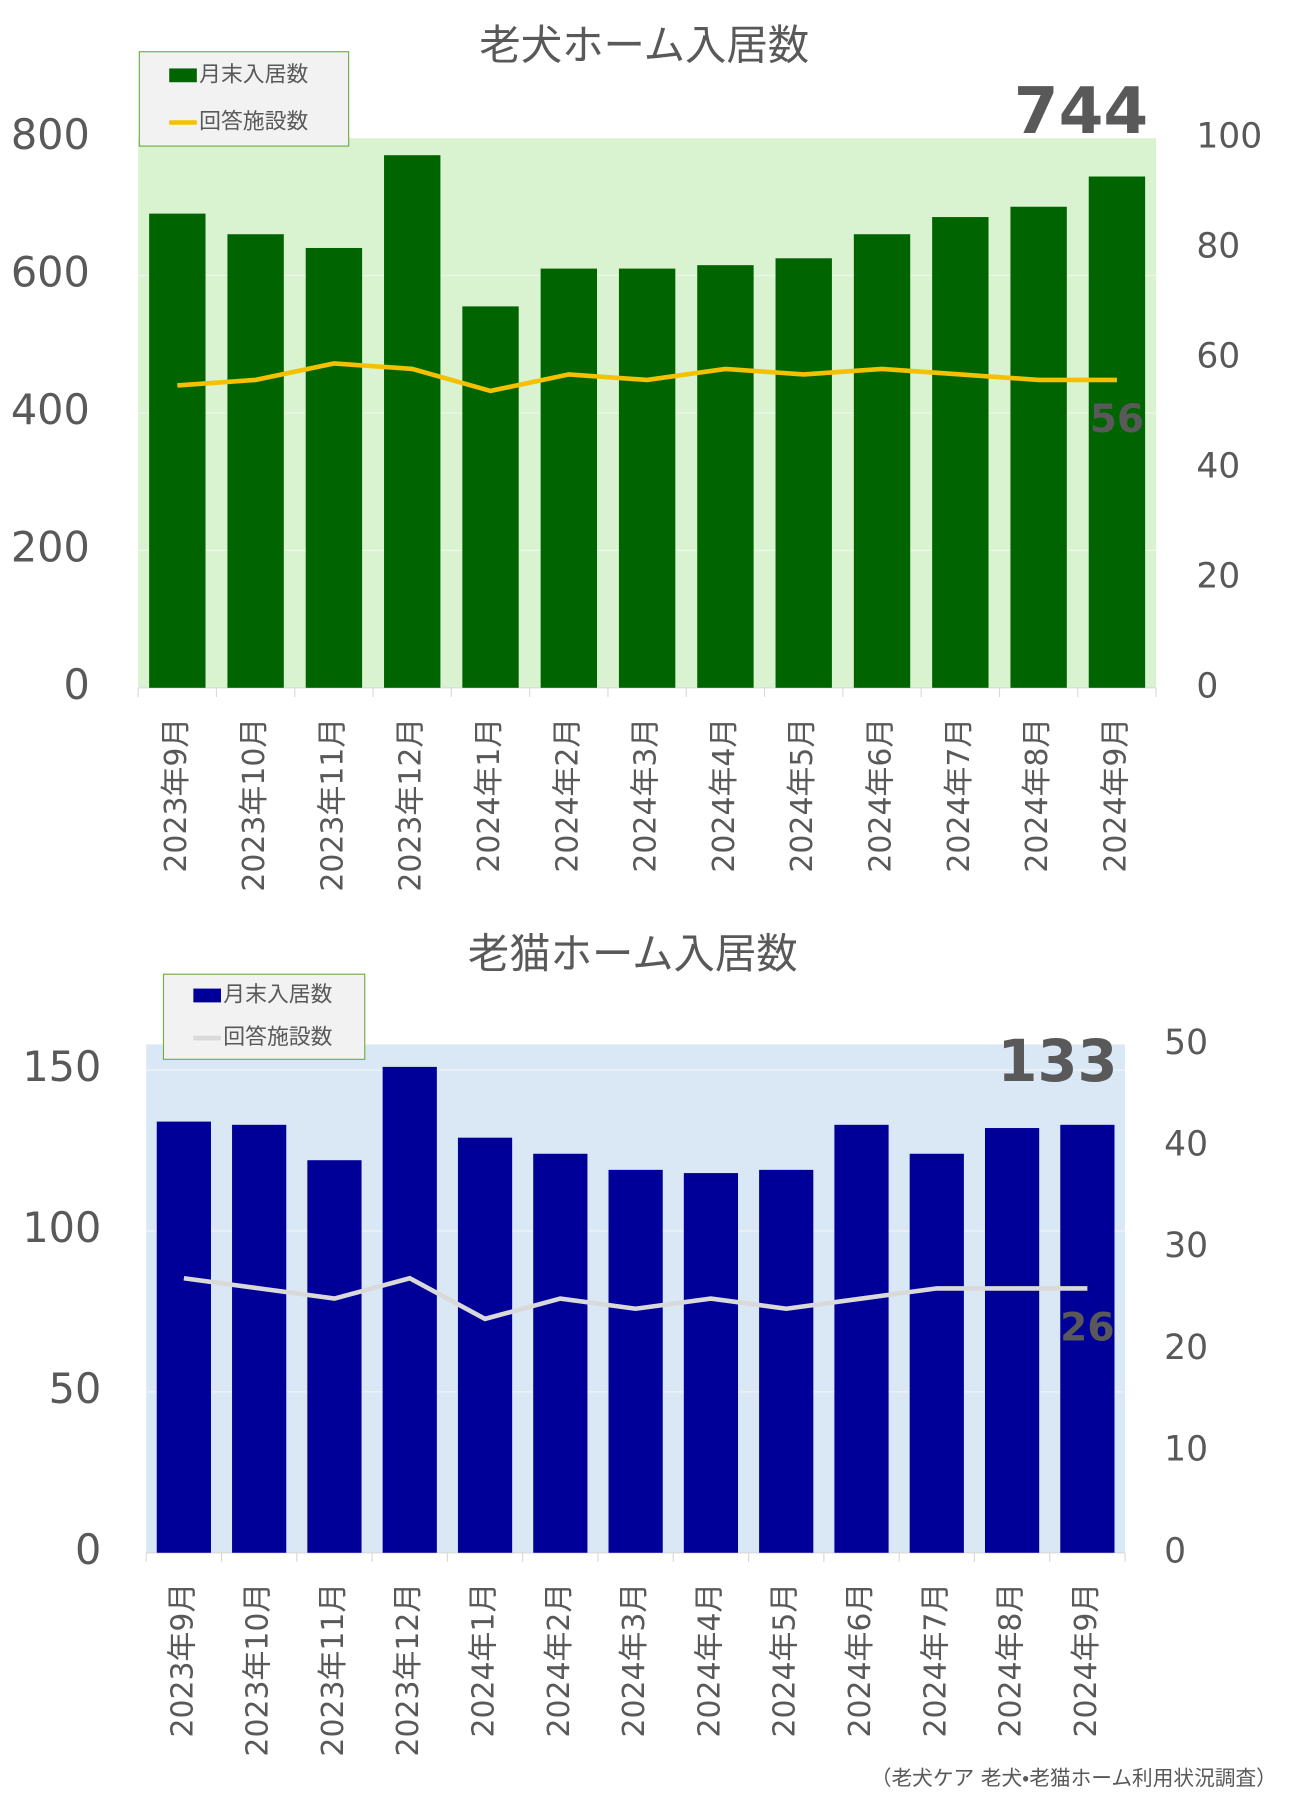  I want to click on chart-title: 老猫ホーム入居数, so click(633, 954).